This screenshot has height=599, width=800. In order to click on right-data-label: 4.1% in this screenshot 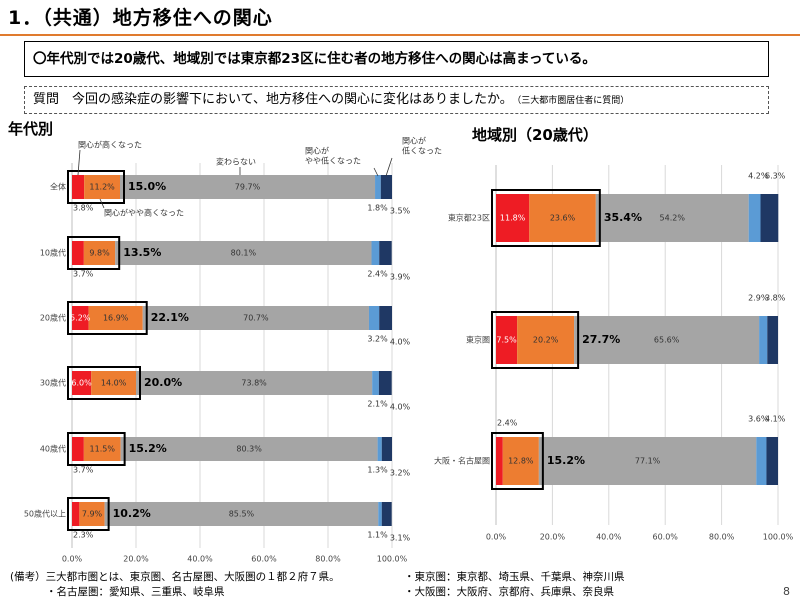, I will do `click(775, 419)`.